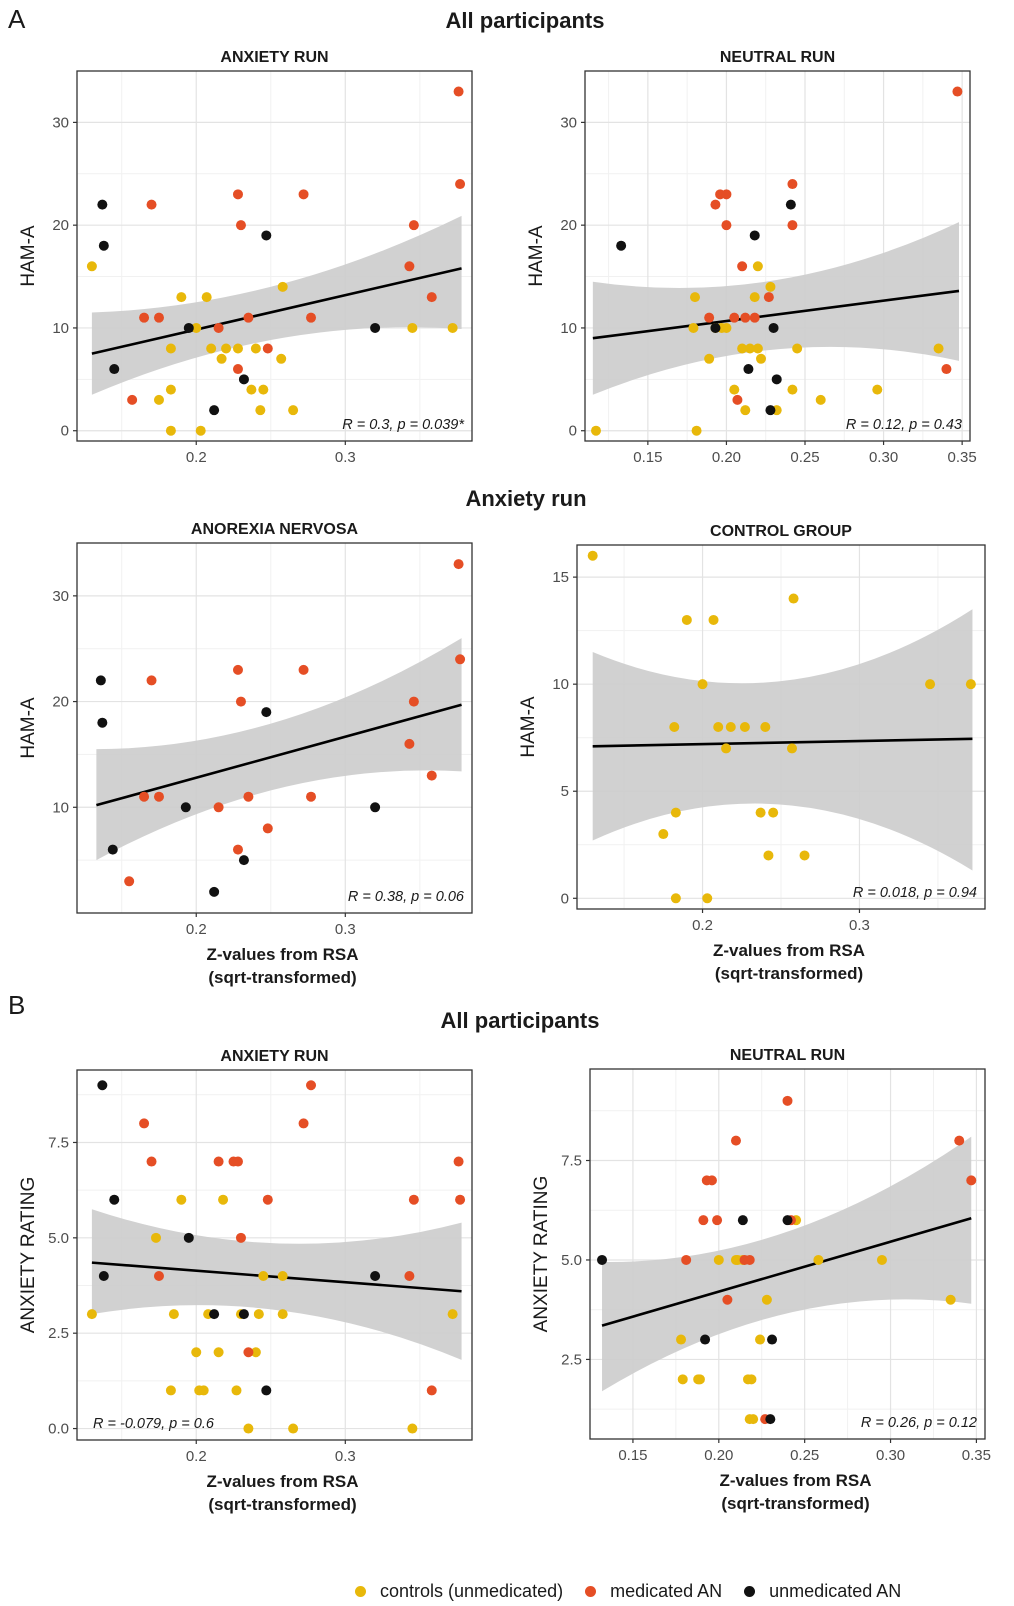 Image resolution: width=1014 pixels, height=1606 pixels. What do you see at coordinates (915, 893) in the screenshot?
I see `stats-annotation: R = 0.018, p = 0.94` at bounding box center [915, 893].